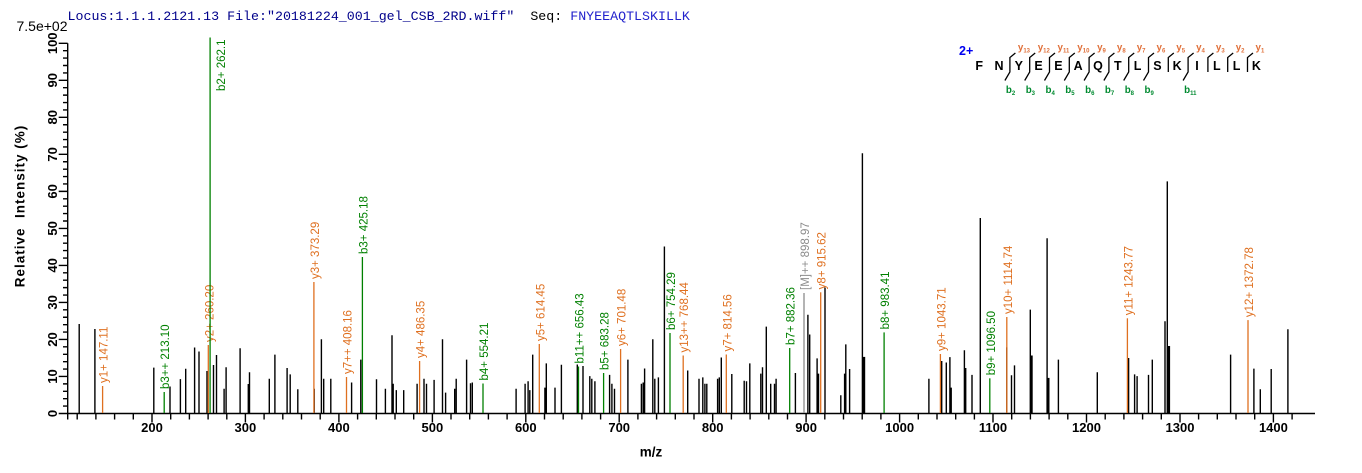  What do you see at coordinates (42, 26) in the screenshot?
I see `svg-text: 7.5e+02` at bounding box center [42, 26].